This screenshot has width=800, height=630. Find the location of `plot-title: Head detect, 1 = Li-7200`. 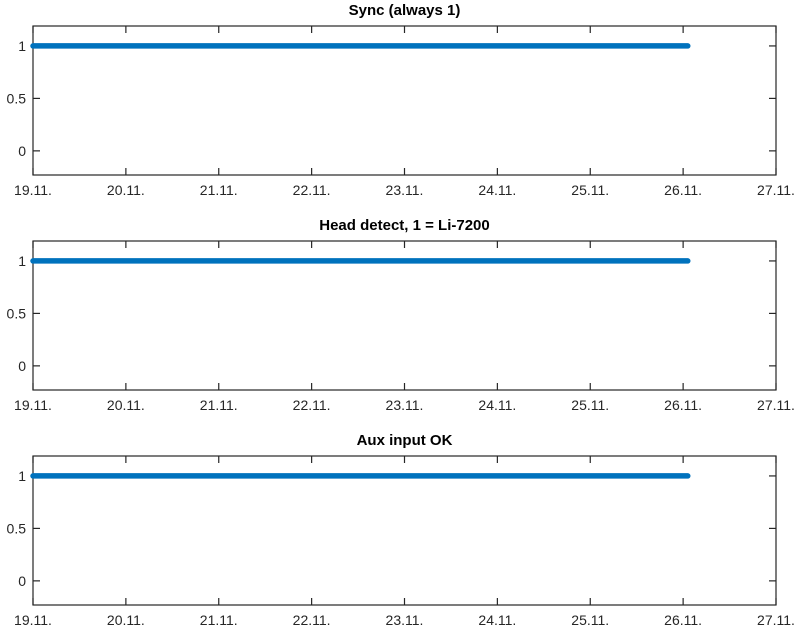

plot-title: Head detect, 1 = Li-7200 is located at coordinates (404, 225).